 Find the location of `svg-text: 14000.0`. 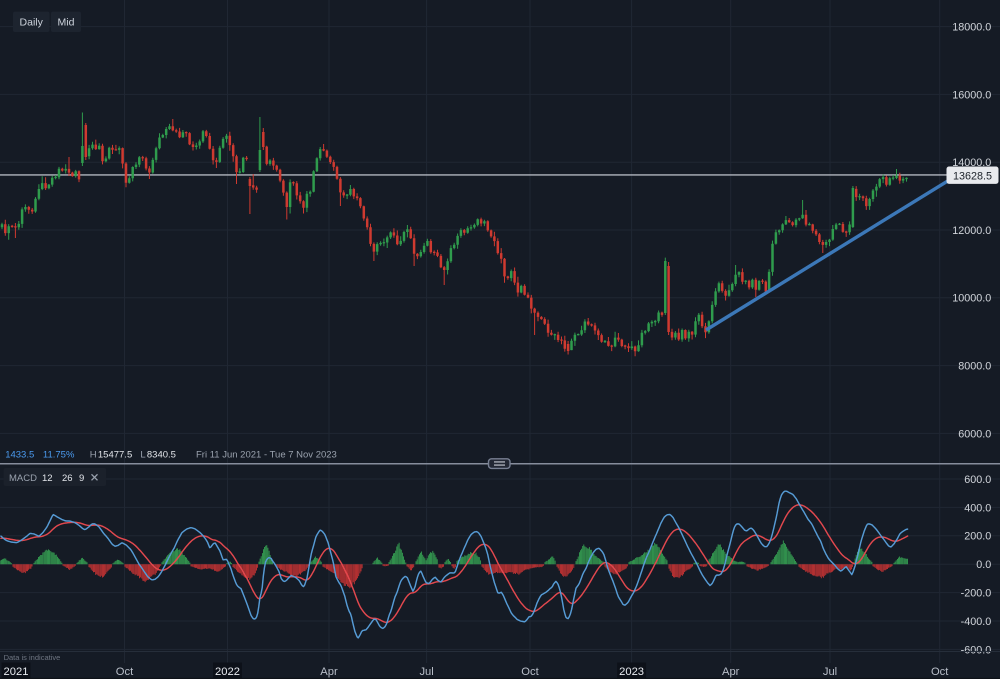

svg-text: 14000.0 is located at coordinates (971, 163).